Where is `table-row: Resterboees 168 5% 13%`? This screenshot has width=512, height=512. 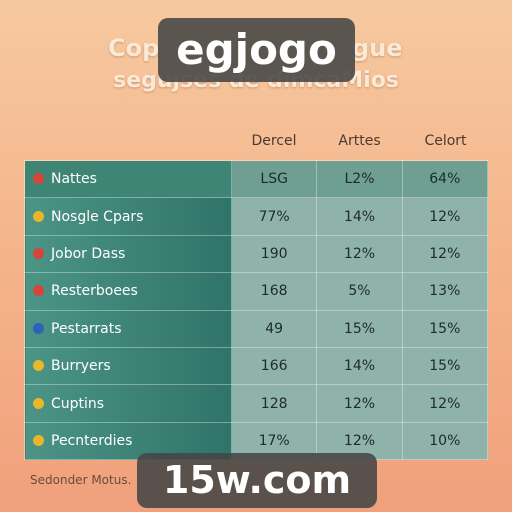
table-row: Resterboees 168 5% 13% is located at coordinates (256, 291).